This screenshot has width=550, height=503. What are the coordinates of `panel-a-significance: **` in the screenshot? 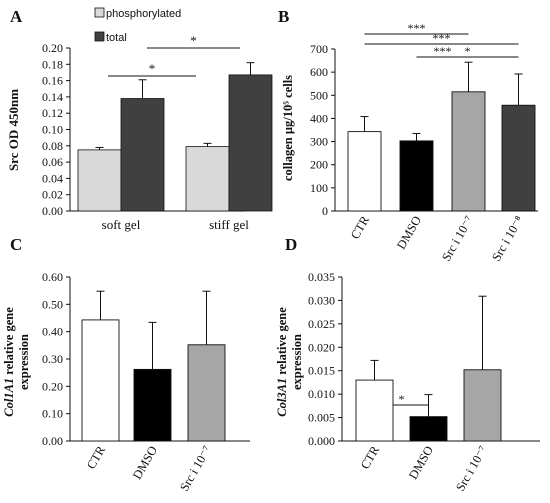 It's located at (174, 55).